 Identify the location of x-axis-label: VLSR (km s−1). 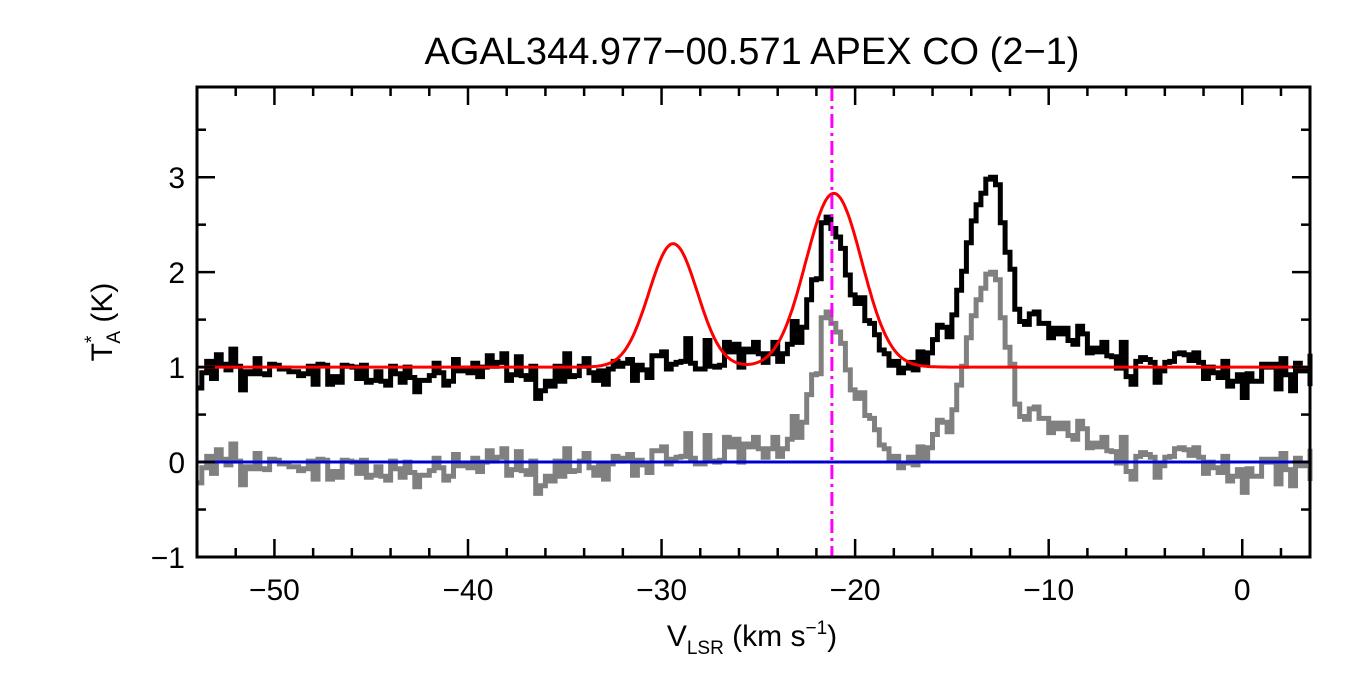
(752, 638).